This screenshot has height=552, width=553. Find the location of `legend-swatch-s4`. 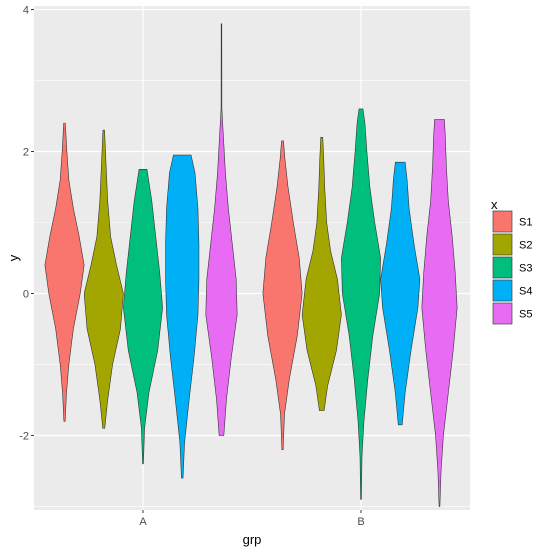

legend-swatch-s4 is located at coordinates (502, 290).